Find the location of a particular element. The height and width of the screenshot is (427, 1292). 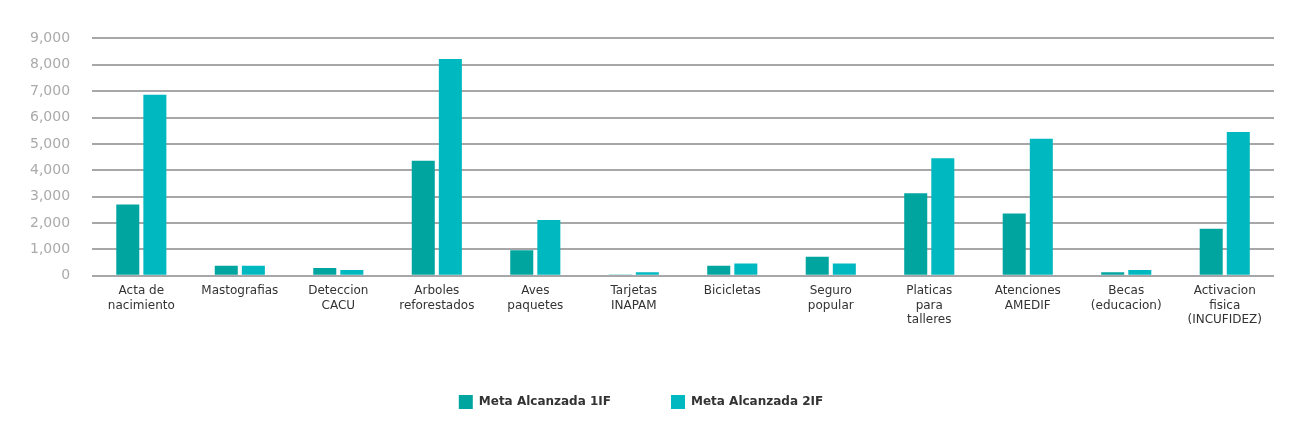

x-tick-label: Aves paquetes is located at coordinates (535, 297).